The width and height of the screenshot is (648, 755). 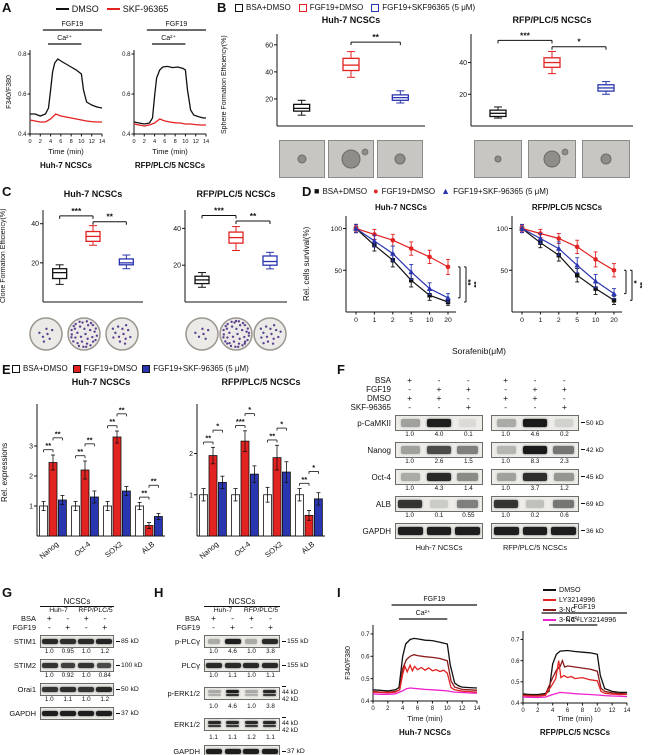 I want to click on chart-text: Time (min), so click(x=425, y=718).